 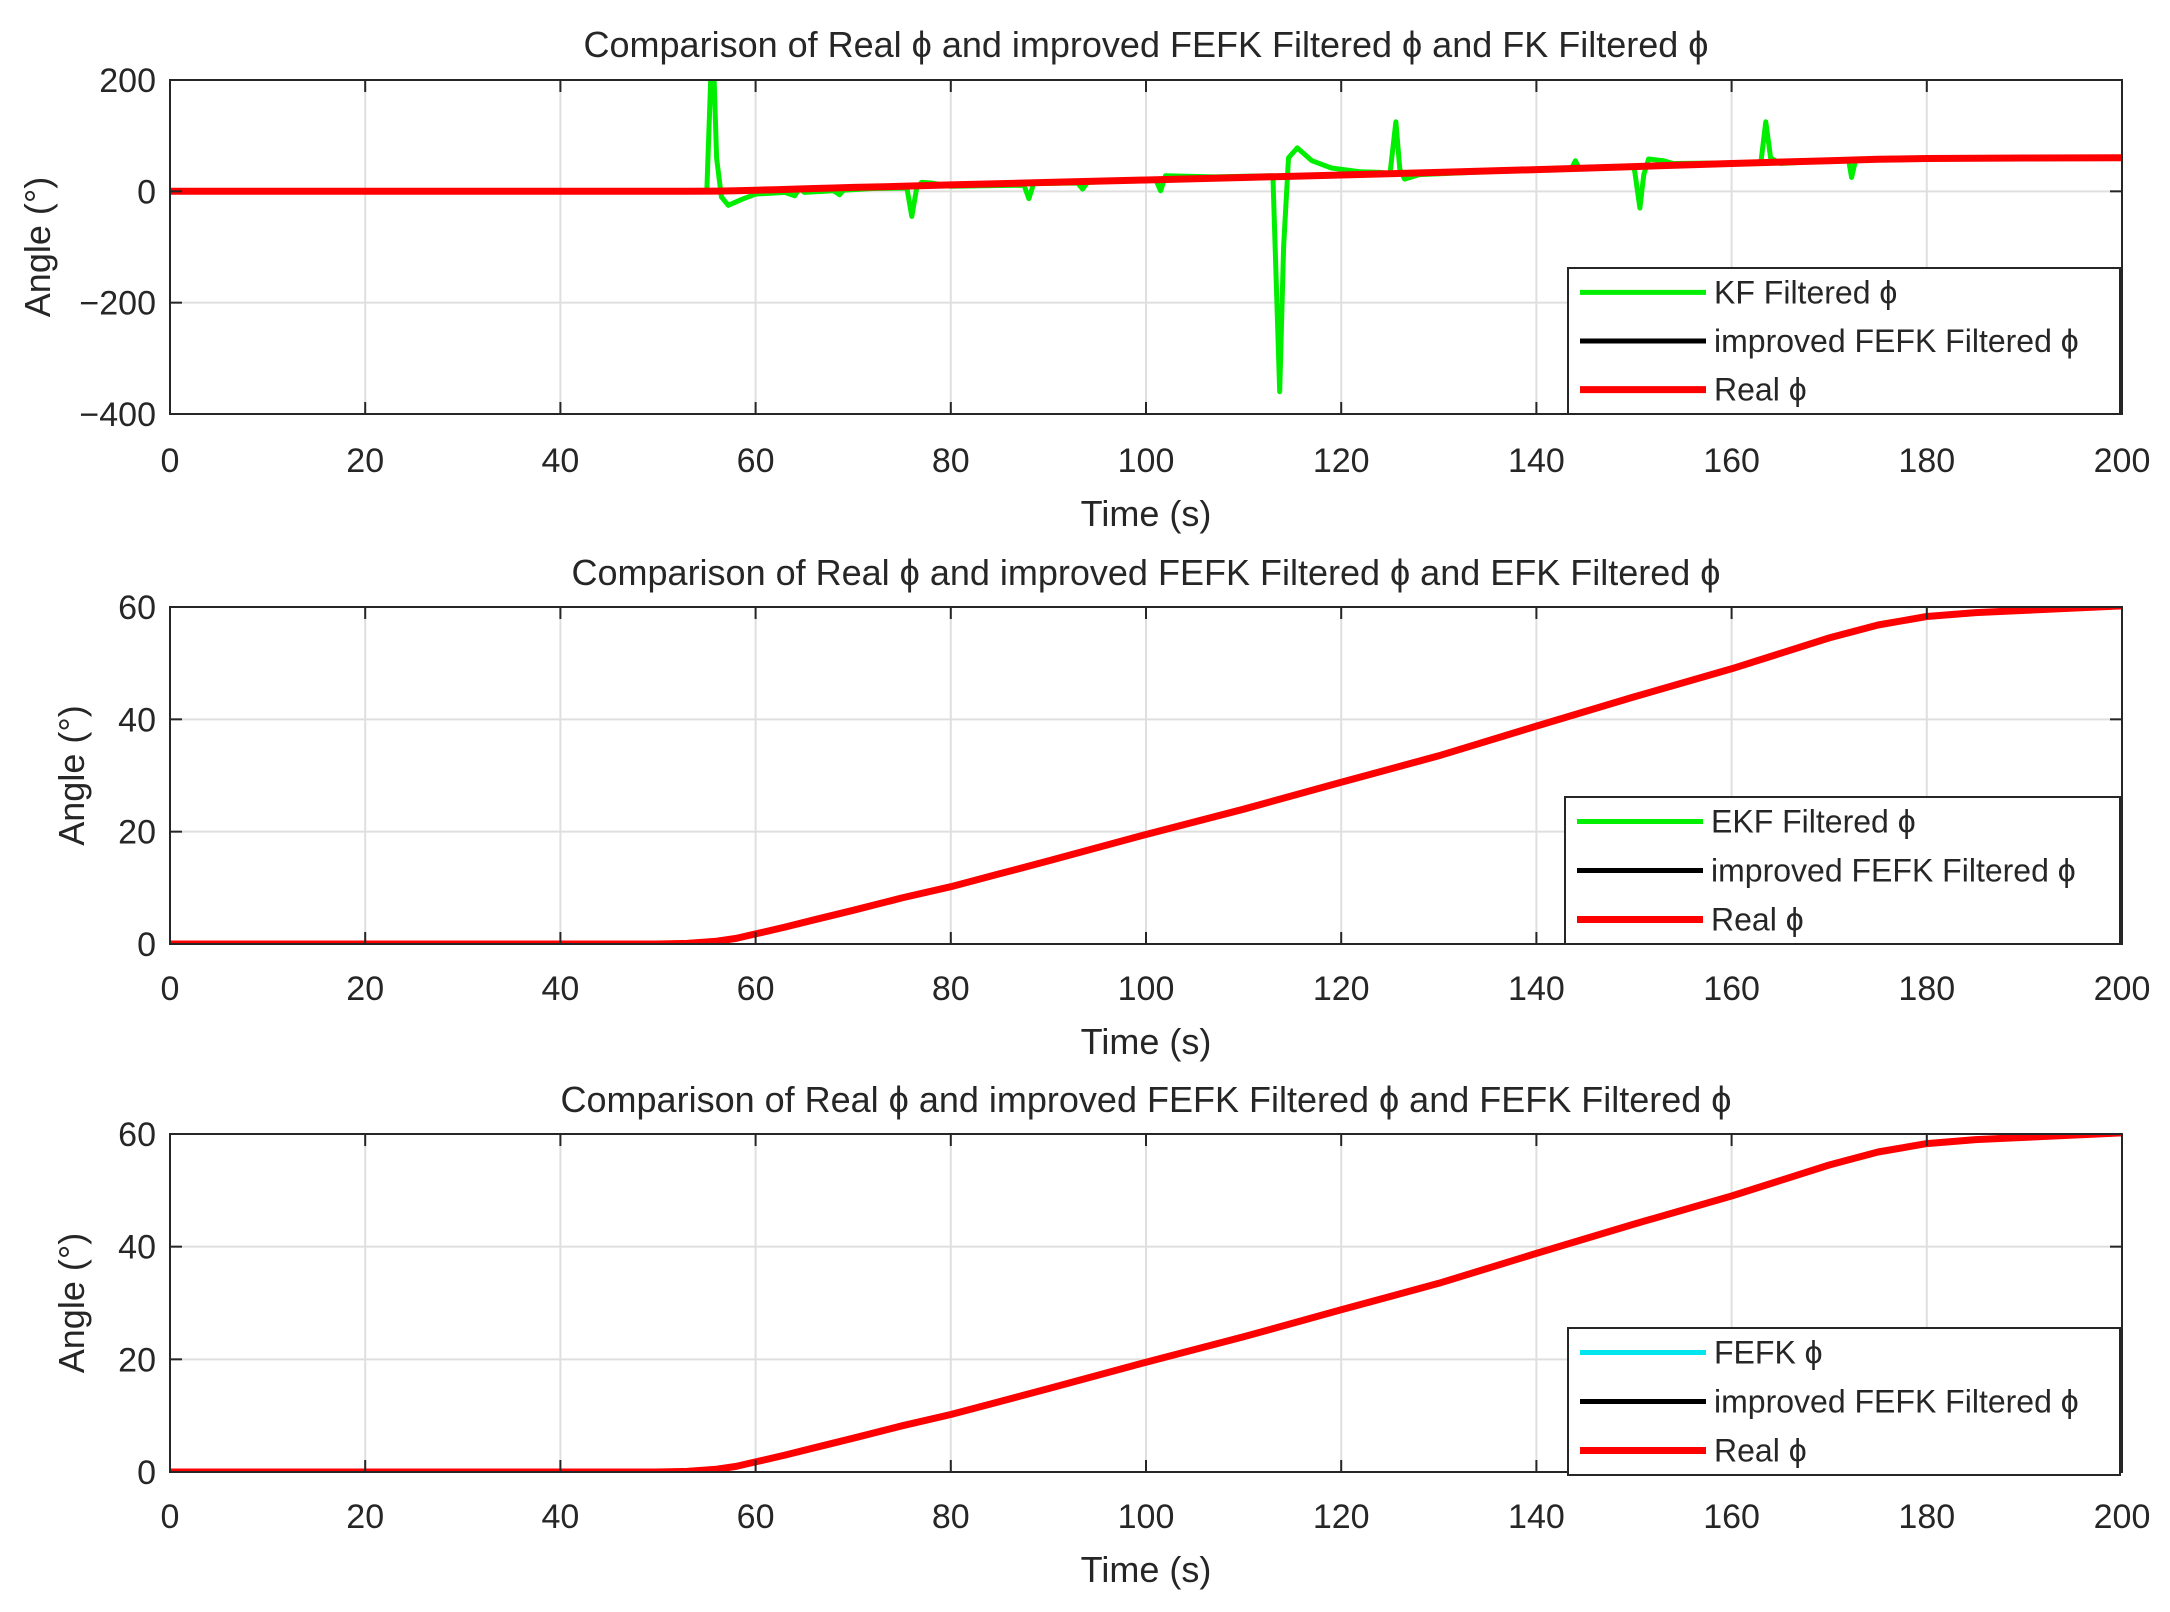 I want to click on legend: FEFK ϕ improved FEFK Filtered ϕ Real ϕ, so click(x=1844, y=1401).